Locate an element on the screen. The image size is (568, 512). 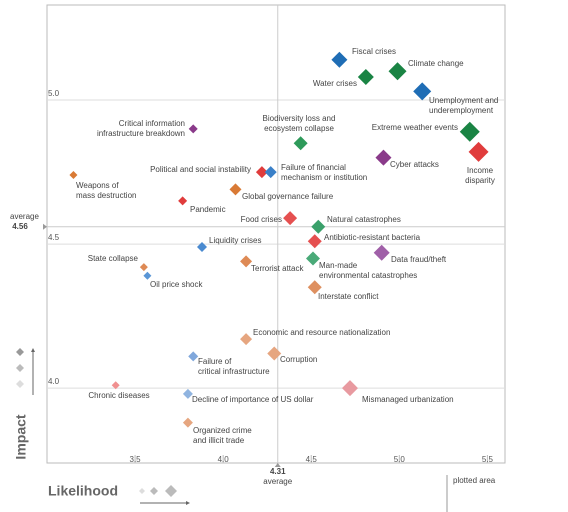
risk-label: Food crises is located at coordinates (261, 219).